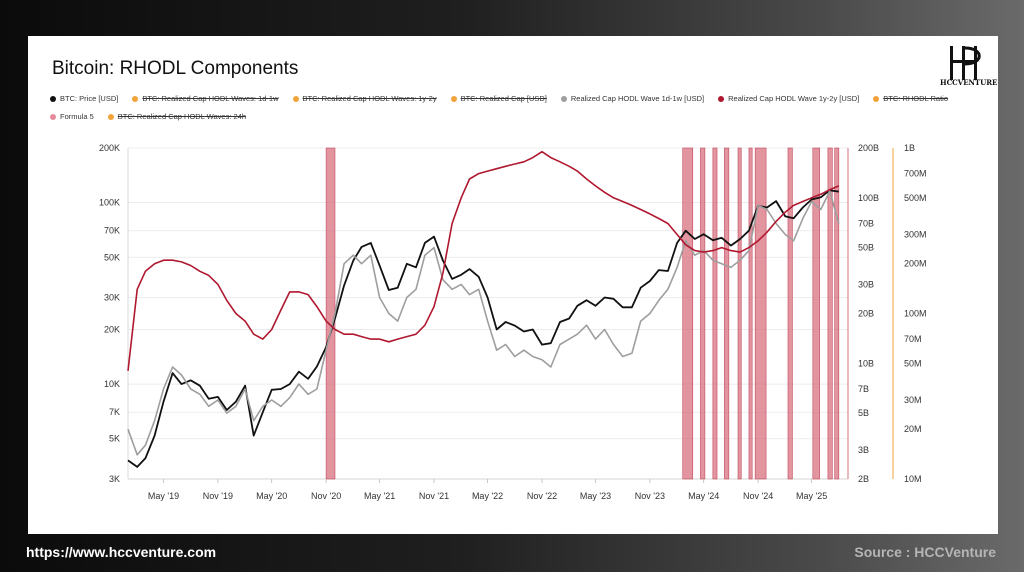 Image resolution: width=1024 pixels, height=572 pixels. I want to click on y-left-tick-label: 100K, so click(109, 203).